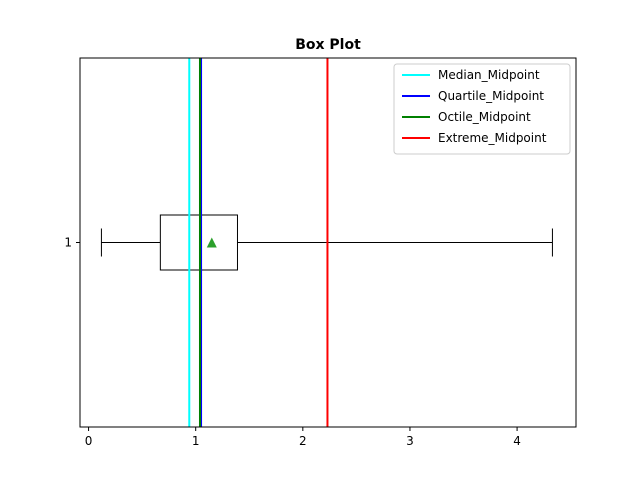 The height and width of the screenshot is (480, 640). I want to click on x-tick-label: 1, so click(196, 441).